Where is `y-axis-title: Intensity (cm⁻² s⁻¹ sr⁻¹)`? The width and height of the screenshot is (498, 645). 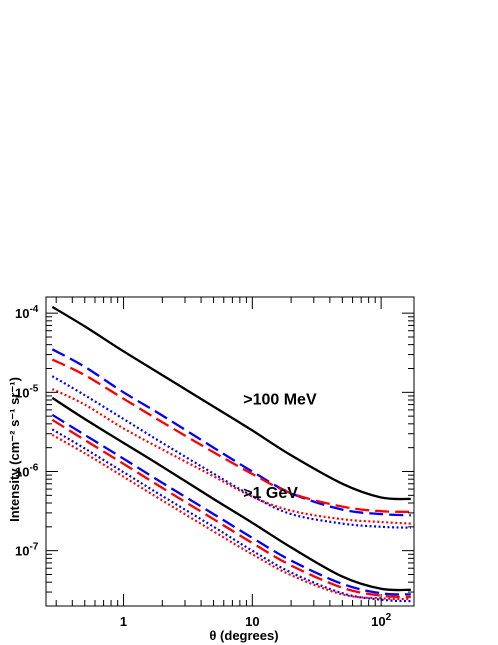 y-axis-title: Intensity (cm⁻² s⁻¹ sr⁻¹) is located at coordinates (14, 449).